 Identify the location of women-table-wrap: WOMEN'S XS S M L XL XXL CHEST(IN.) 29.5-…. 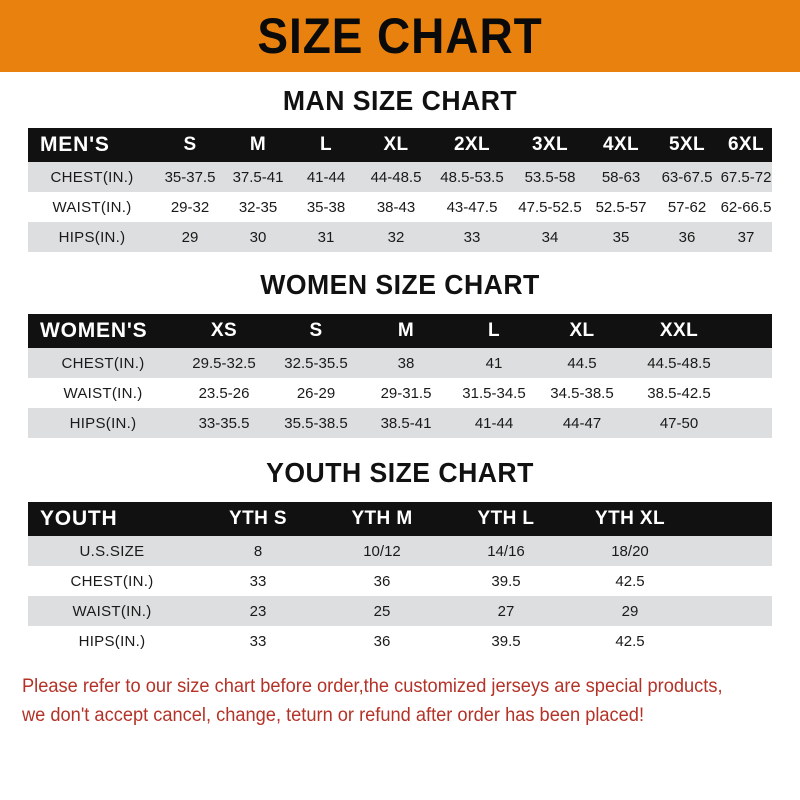
(400, 376).